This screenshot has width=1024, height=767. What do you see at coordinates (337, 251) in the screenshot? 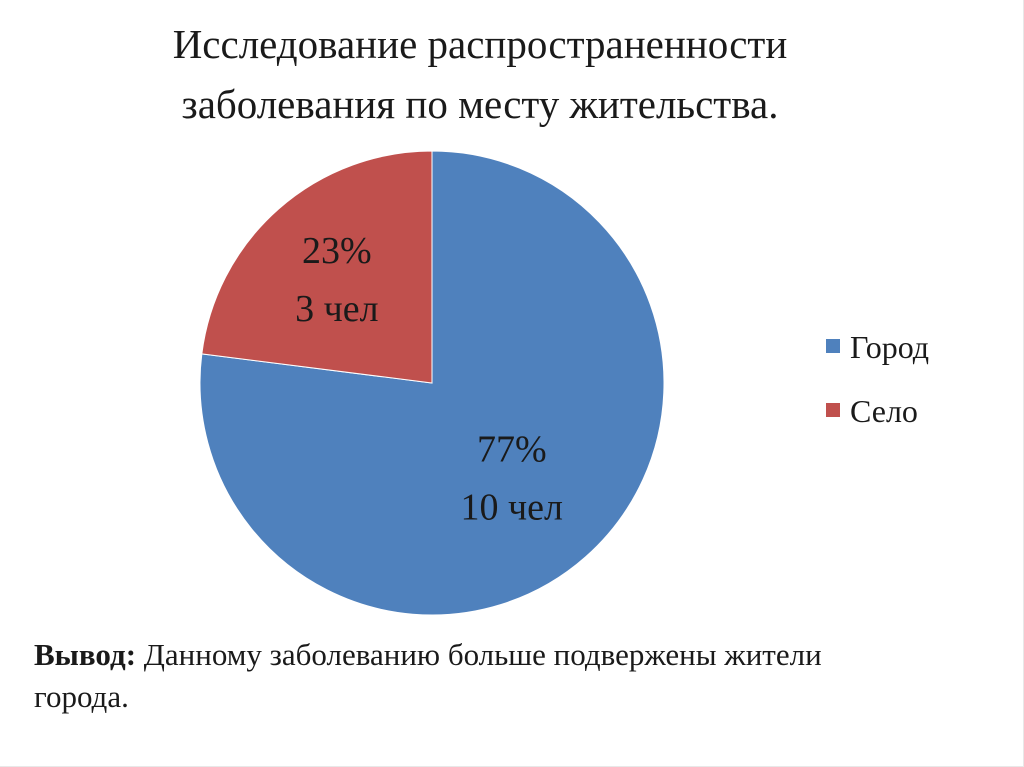
I see `data-label-percent-1: 23%` at bounding box center [337, 251].